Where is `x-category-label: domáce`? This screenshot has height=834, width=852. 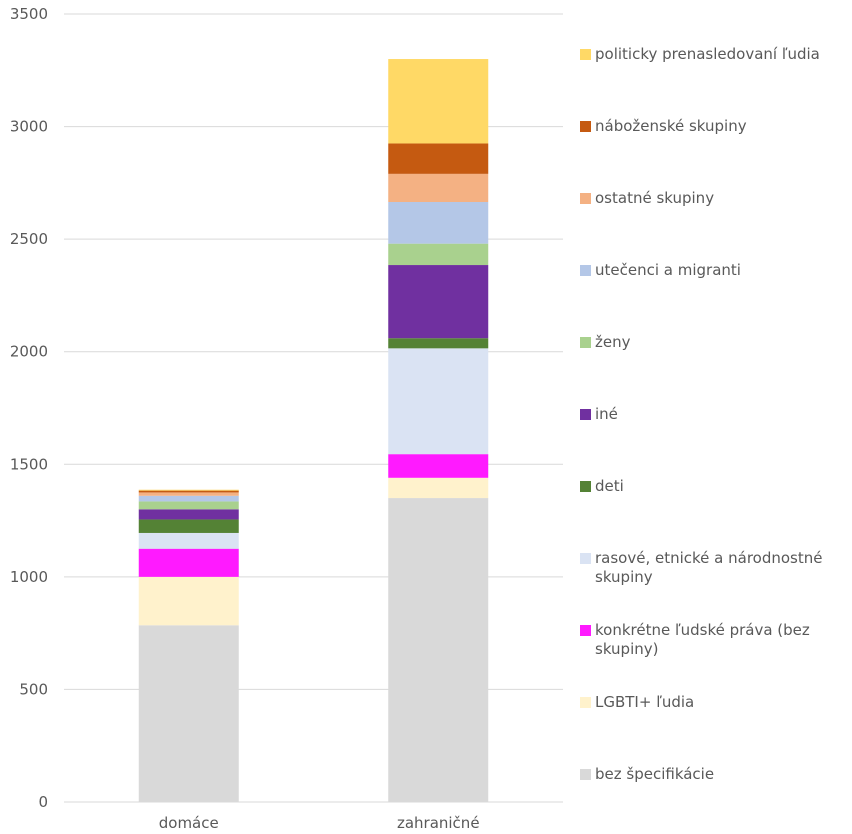
x-category-label: domáce is located at coordinates (189, 823).